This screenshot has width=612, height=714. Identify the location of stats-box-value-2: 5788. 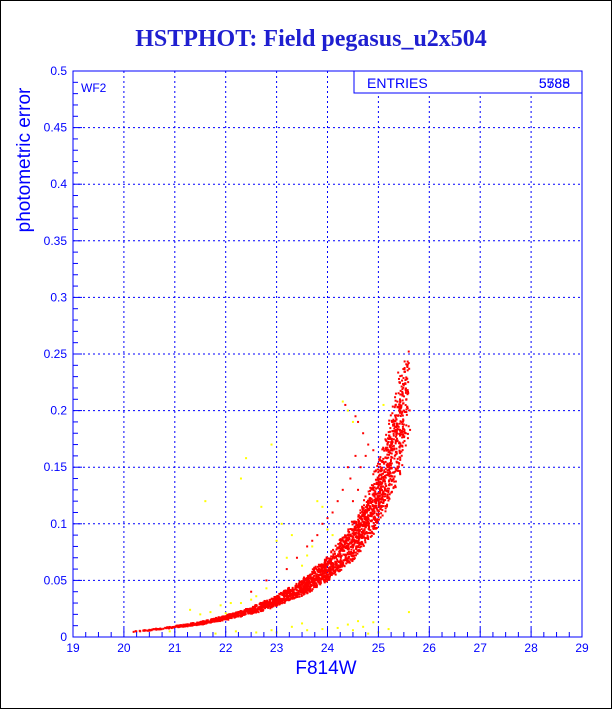
(554, 83).